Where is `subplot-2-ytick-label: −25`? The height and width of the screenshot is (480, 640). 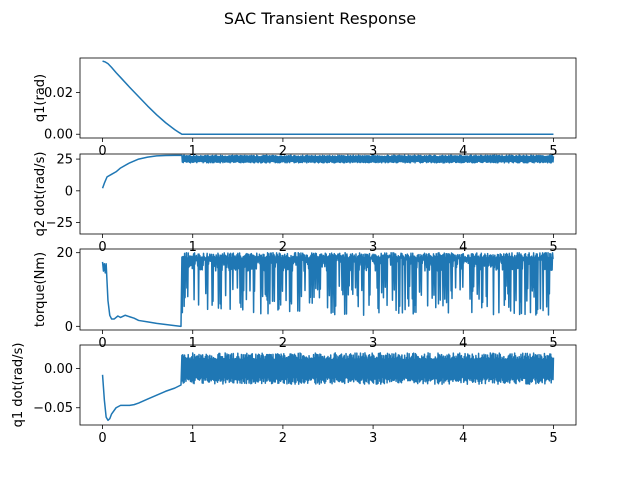
subplot-2-ytick-label: −25 is located at coordinates (59, 223).